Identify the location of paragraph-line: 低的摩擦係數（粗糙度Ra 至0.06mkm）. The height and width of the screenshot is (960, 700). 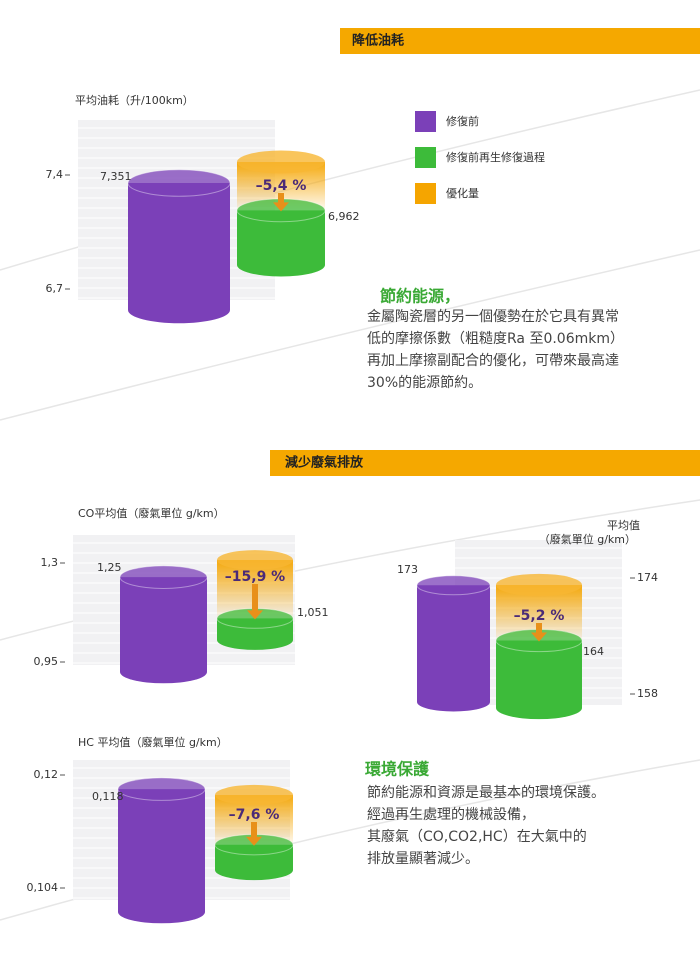
(495, 338).